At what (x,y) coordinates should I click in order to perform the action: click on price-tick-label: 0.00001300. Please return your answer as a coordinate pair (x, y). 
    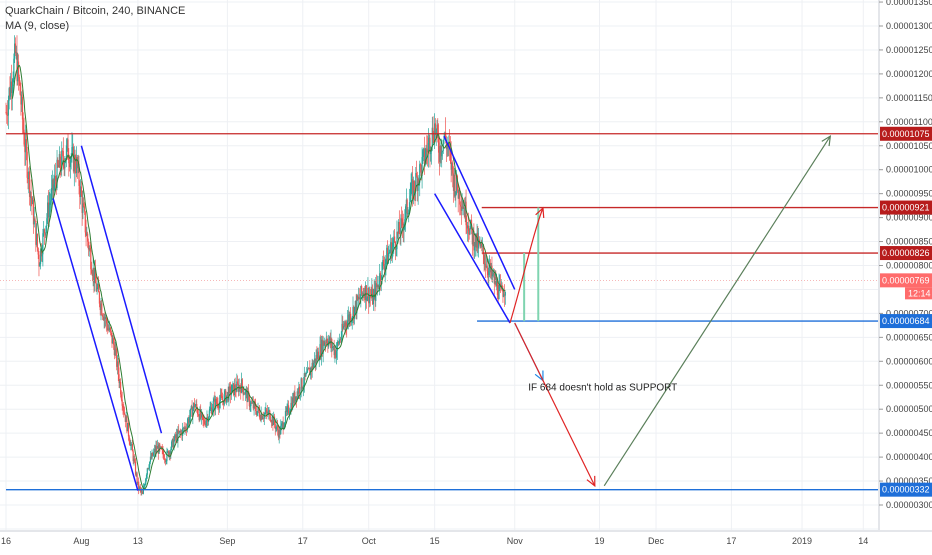
    Looking at the image, I should click on (909, 26).